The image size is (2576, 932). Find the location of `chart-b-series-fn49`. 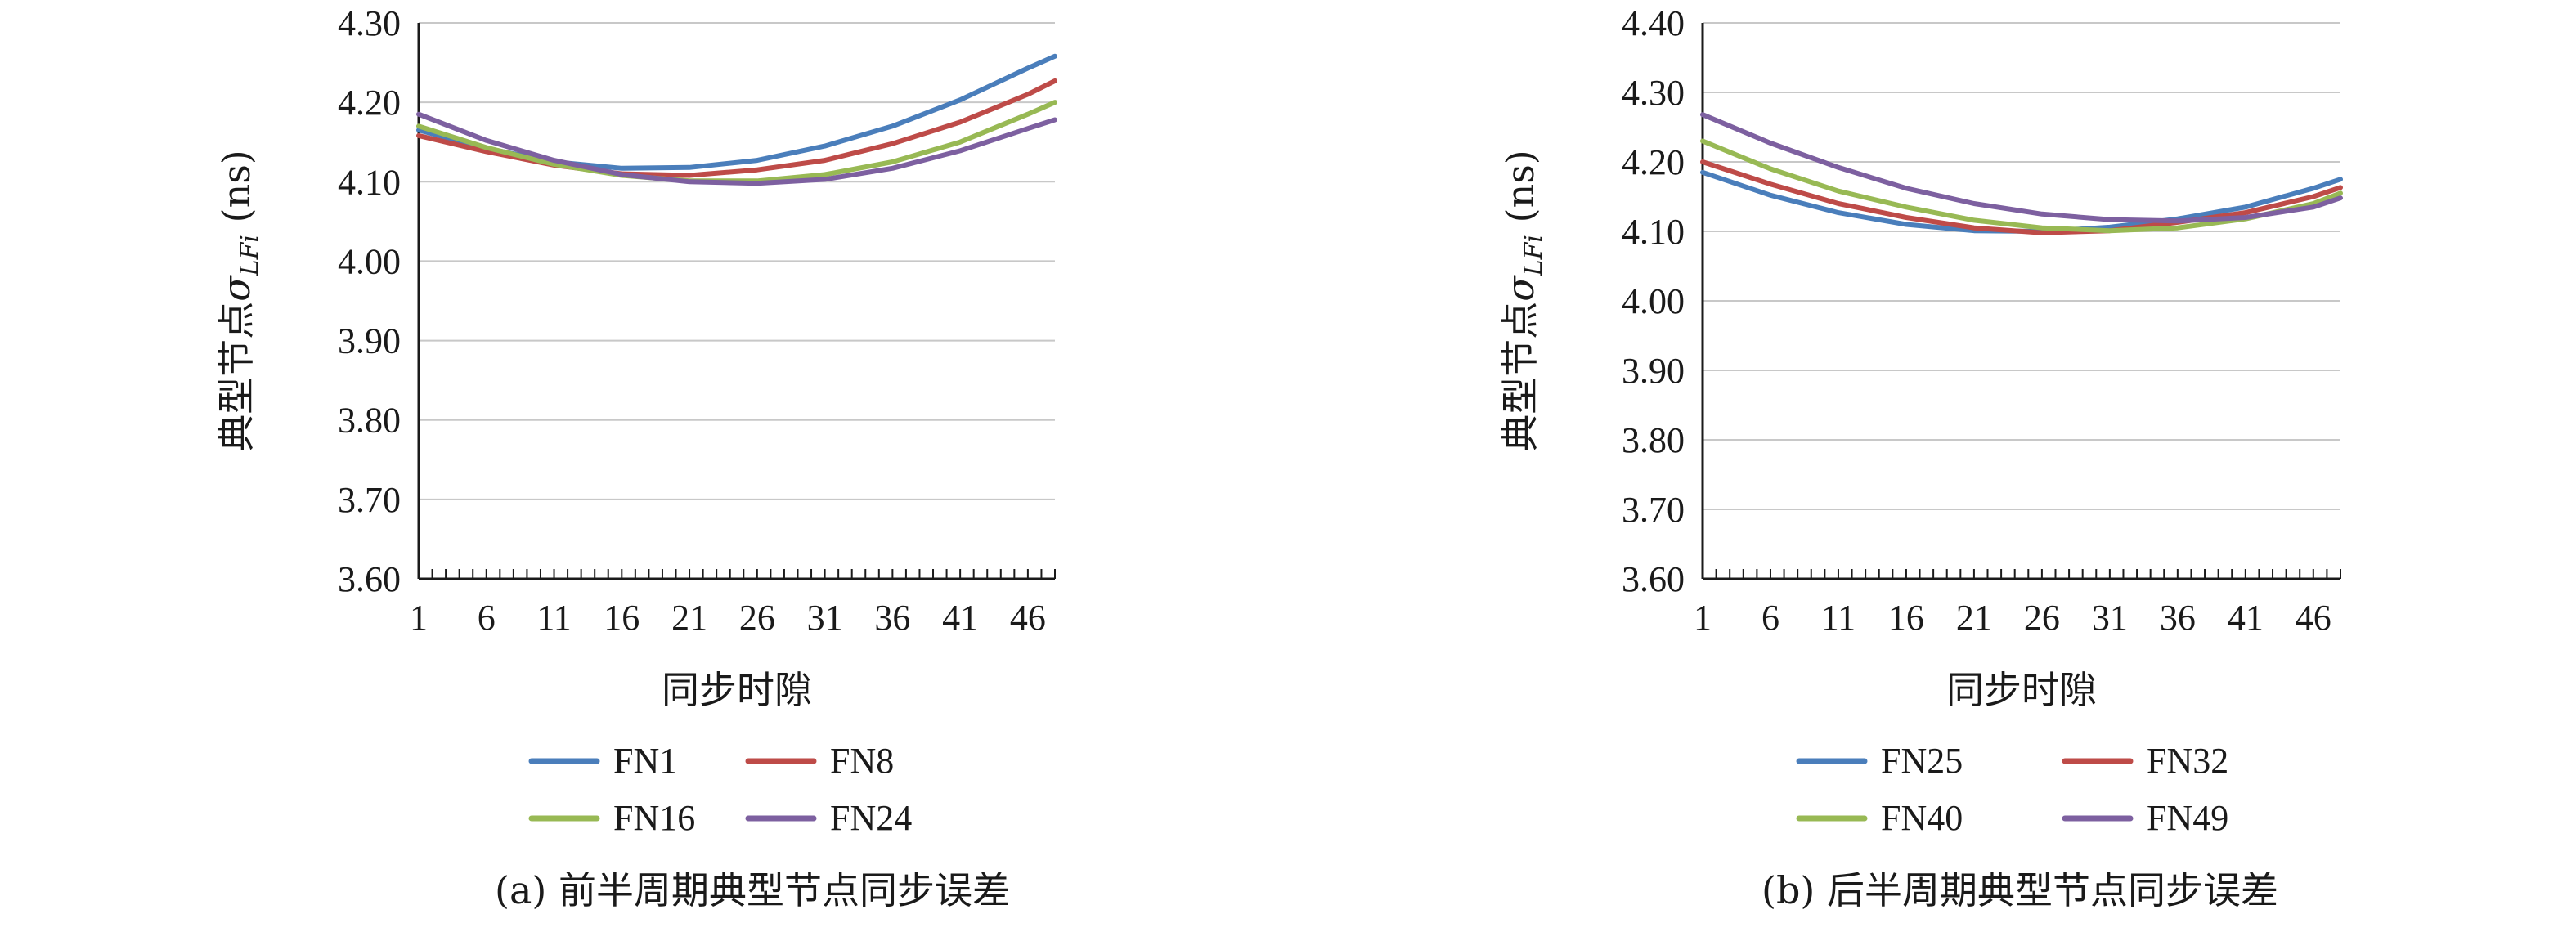

chart-b-series-fn49 is located at coordinates (2021, 168).